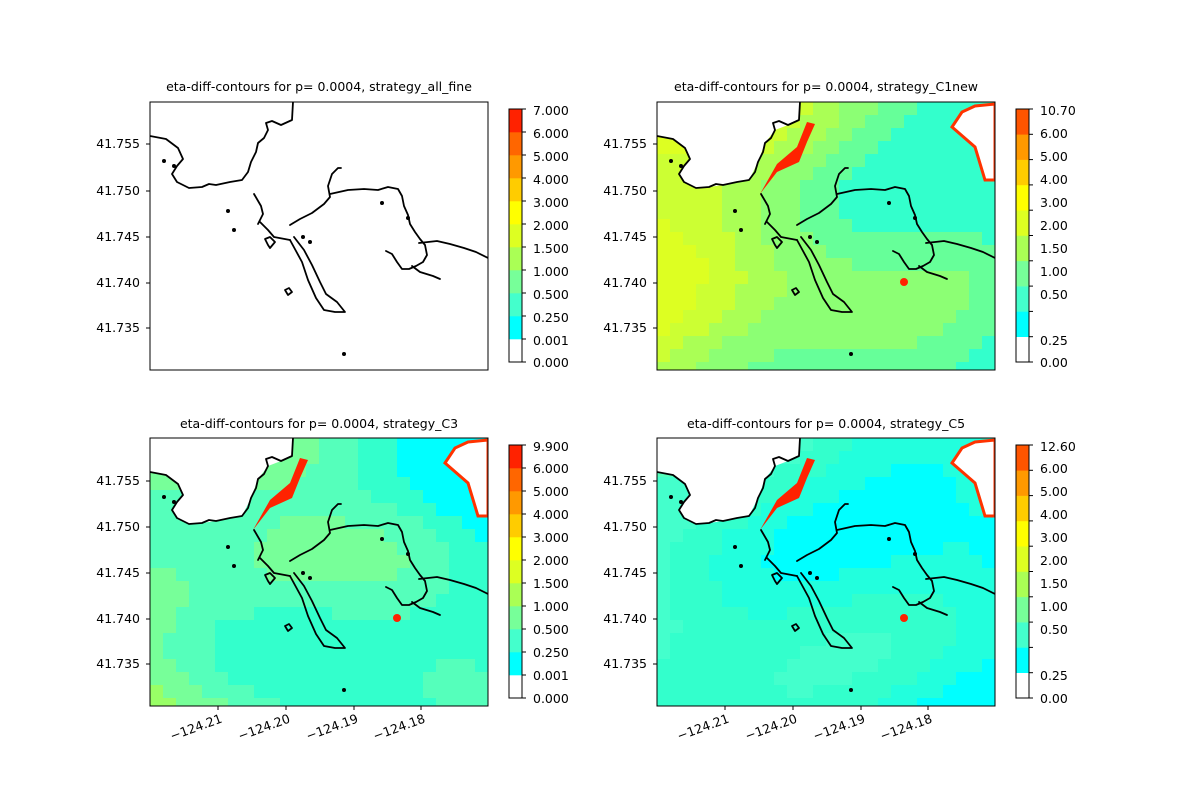 This screenshot has height=800, width=1200. What do you see at coordinates (551, 468) in the screenshot?
I see `colorbar-tick-label: 6.000` at bounding box center [551, 468].